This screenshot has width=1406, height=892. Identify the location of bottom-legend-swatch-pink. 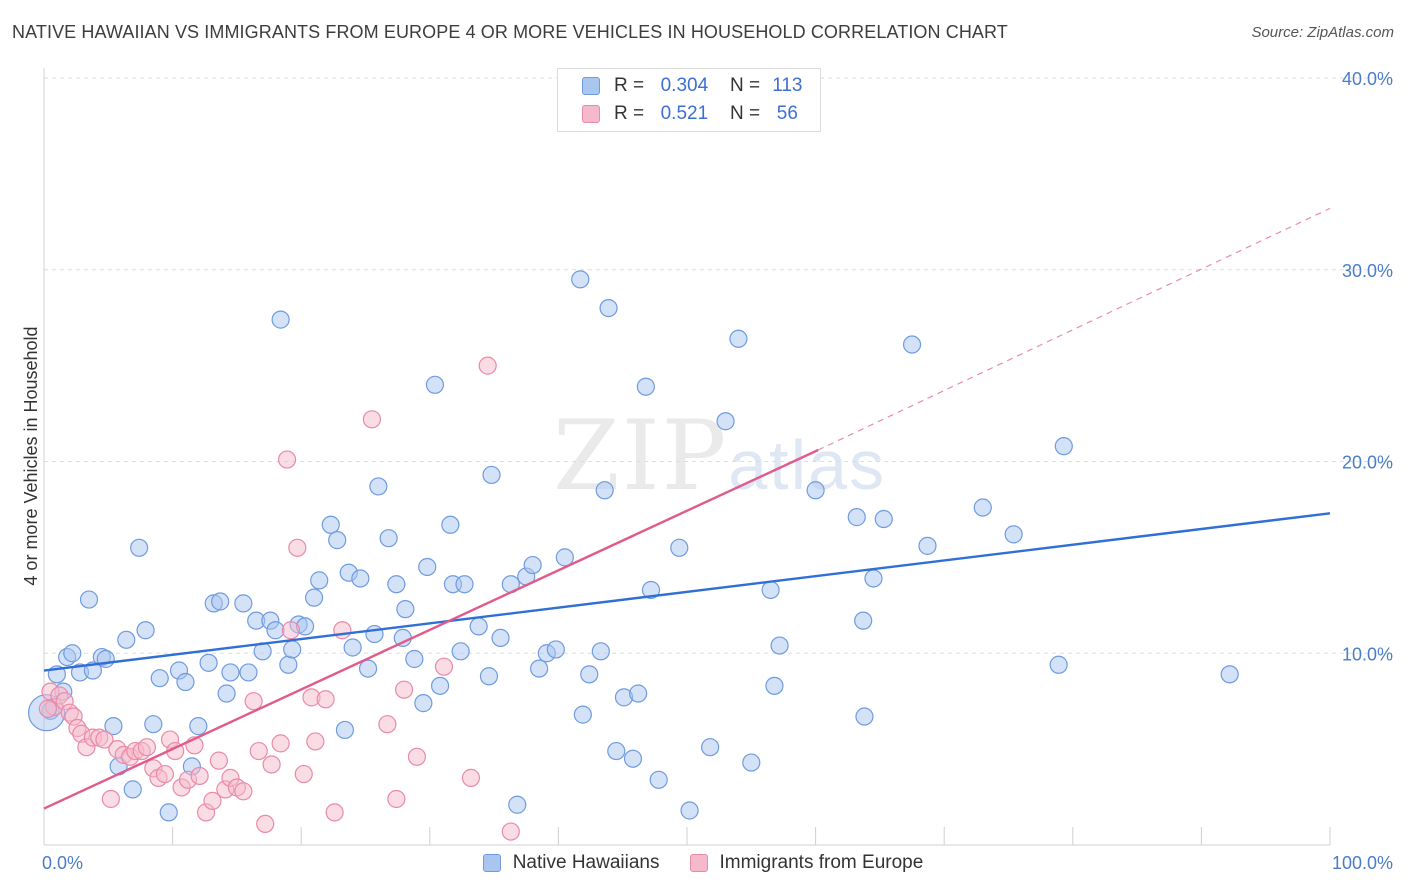
(698, 863).